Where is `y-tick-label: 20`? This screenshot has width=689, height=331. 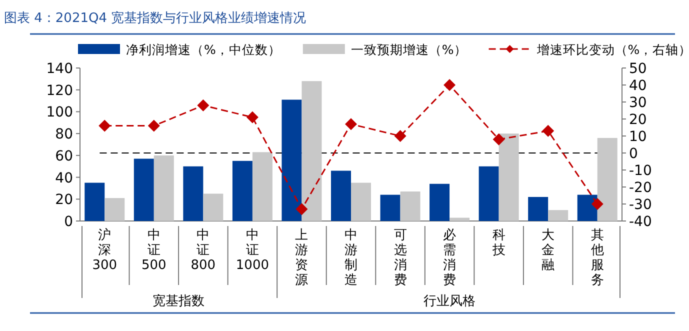
y-tick-label: 20 is located at coordinates (64, 200).